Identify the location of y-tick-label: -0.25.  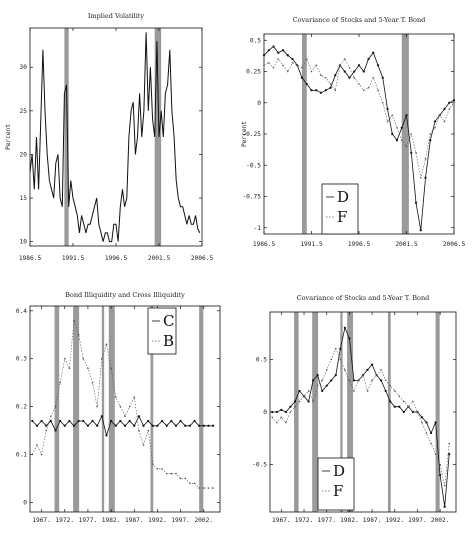
(251, 134).